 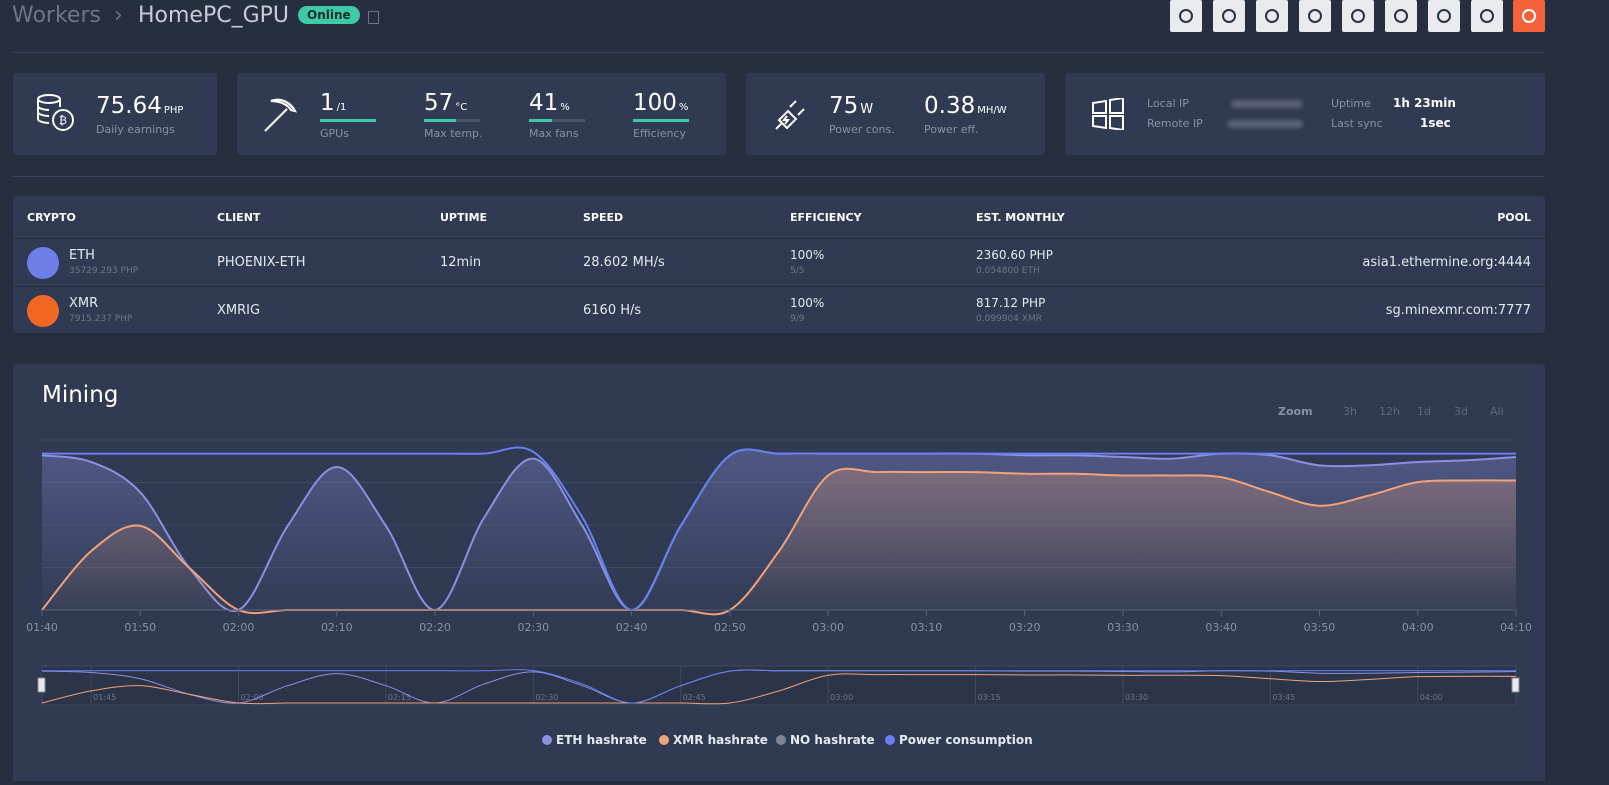 What do you see at coordinates (992, 110) in the screenshot?
I see `unit: MH/W` at bounding box center [992, 110].